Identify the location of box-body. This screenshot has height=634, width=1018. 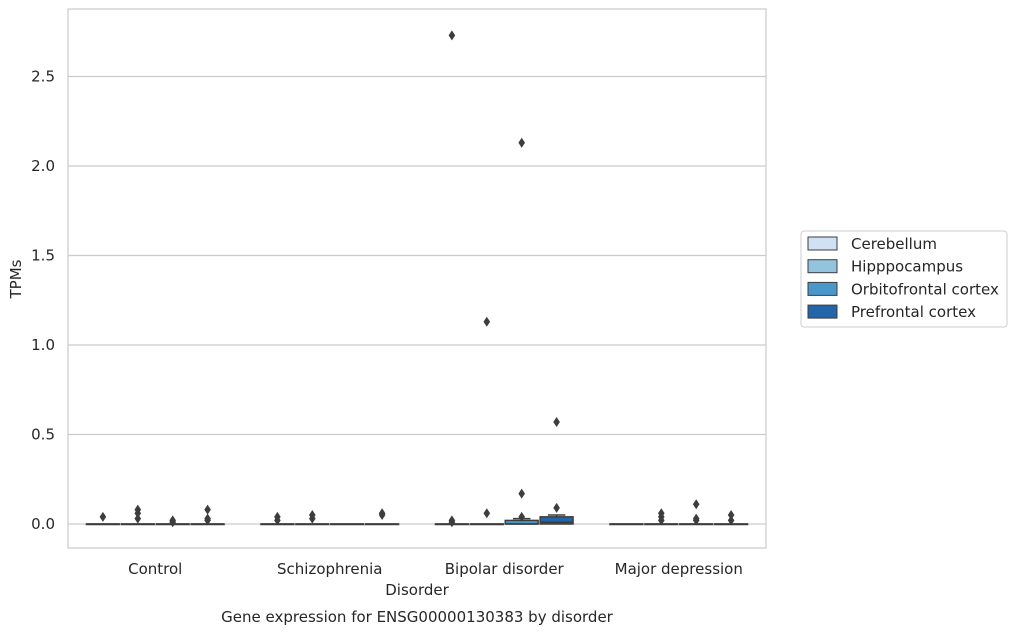
(556, 520).